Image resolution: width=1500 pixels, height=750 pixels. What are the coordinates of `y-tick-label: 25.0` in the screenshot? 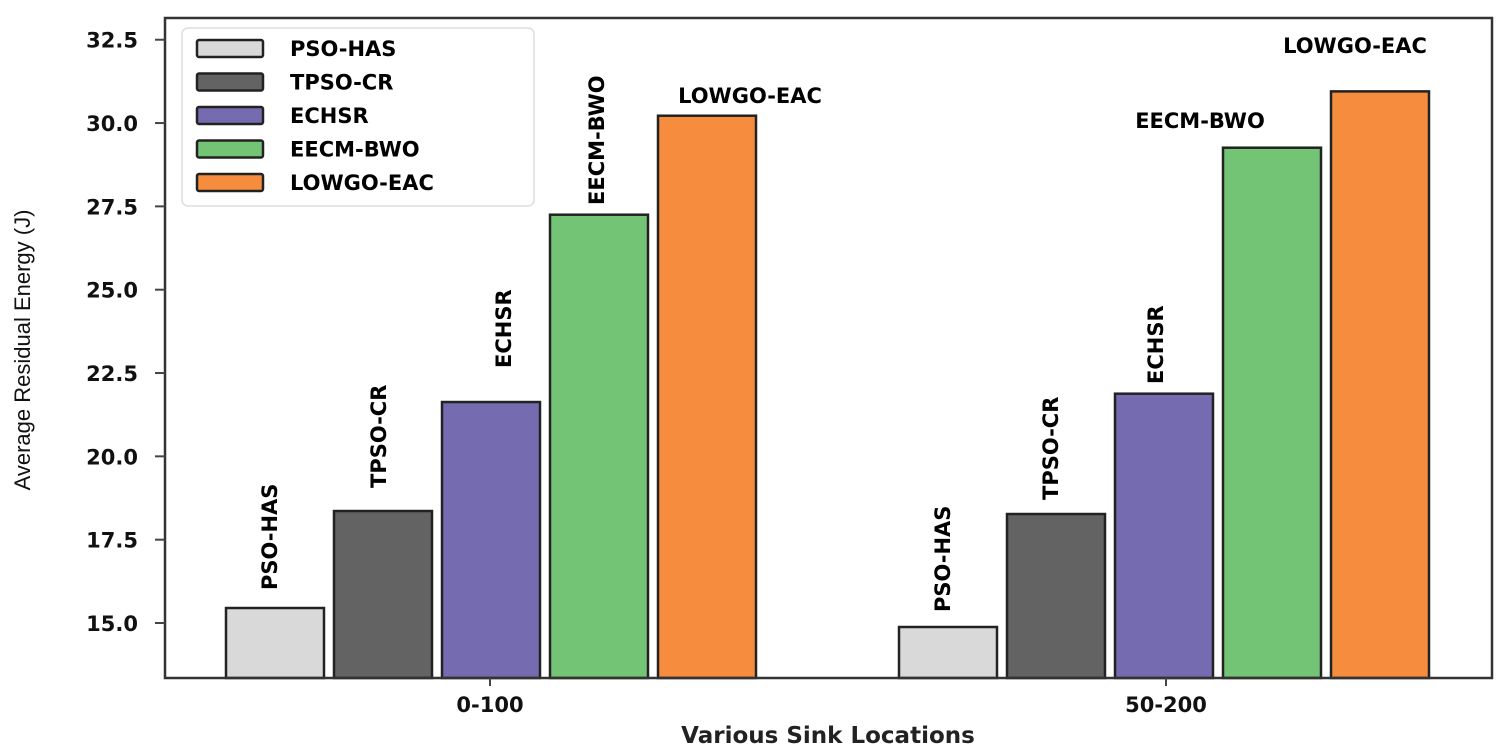 It's located at (112, 291).